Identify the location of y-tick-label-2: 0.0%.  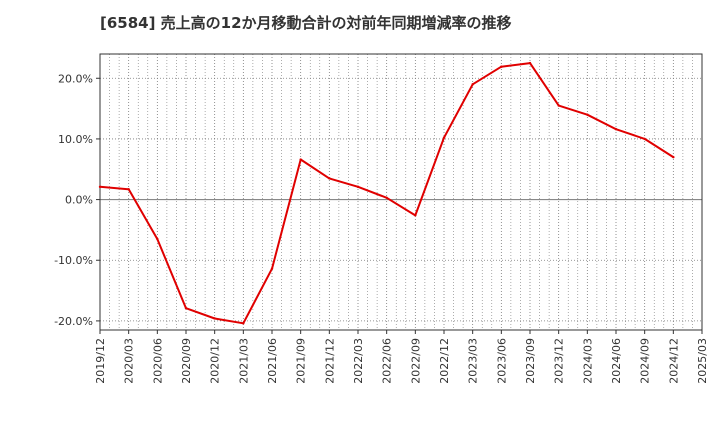
(79, 200).